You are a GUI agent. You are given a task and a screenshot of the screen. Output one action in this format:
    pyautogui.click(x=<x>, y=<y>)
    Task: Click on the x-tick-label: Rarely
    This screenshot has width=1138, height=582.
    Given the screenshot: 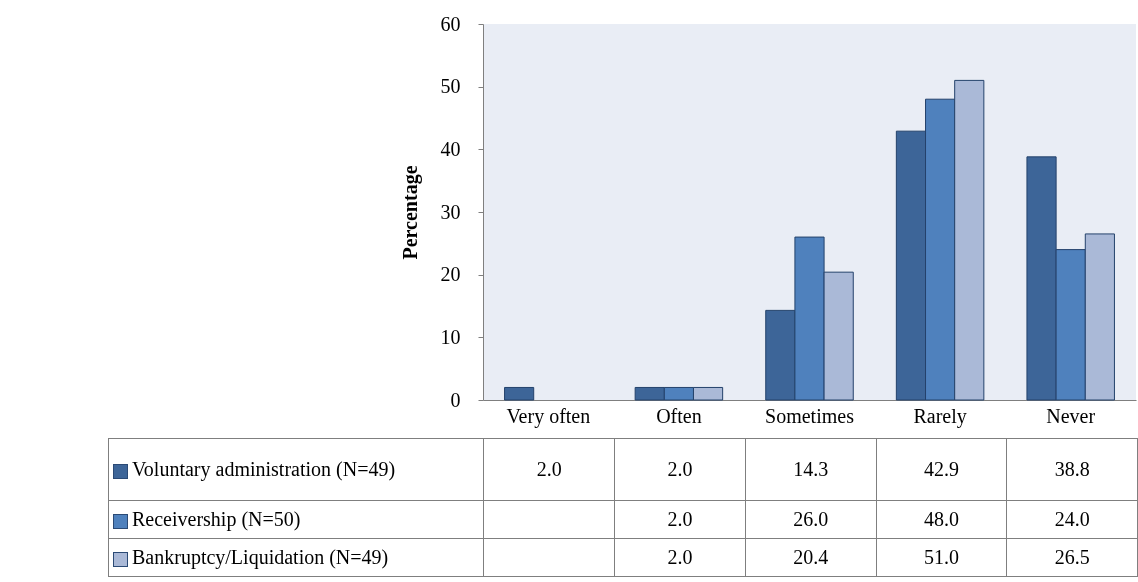 What is the action you would take?
    pyautogui.click(x=940, y=416)
    